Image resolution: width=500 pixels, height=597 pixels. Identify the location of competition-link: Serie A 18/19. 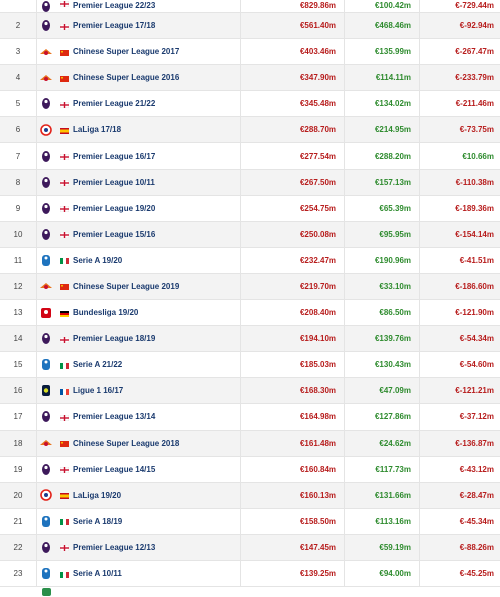
(98, 521).